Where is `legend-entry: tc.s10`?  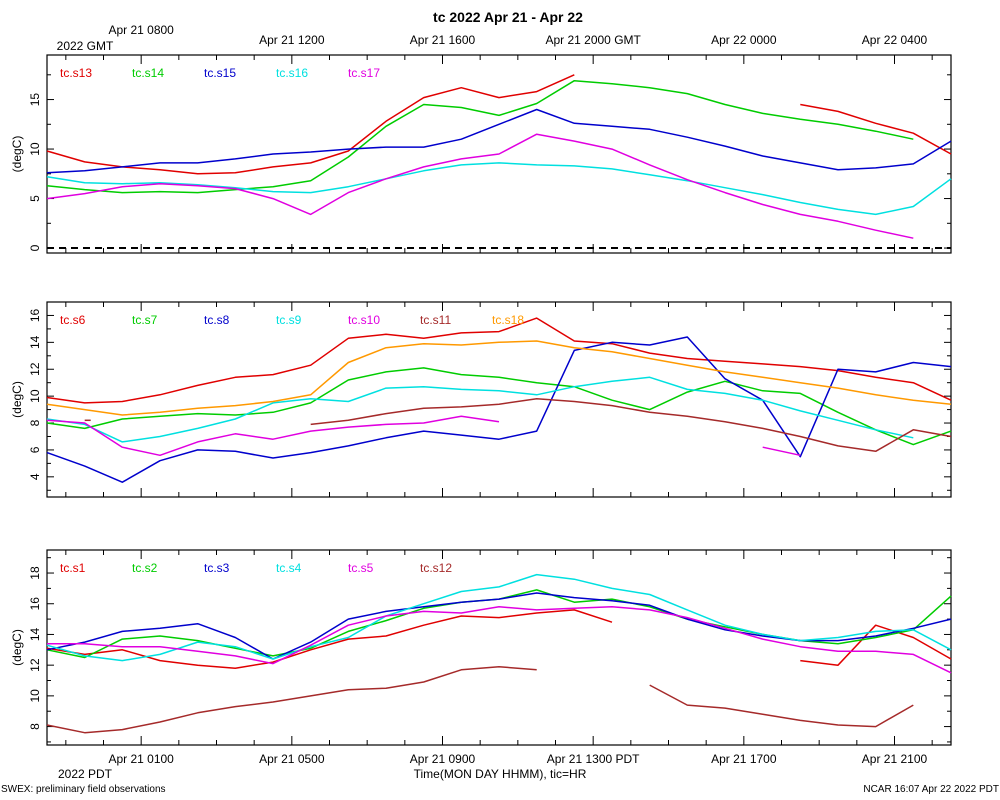
legend-entry: tc.s10 is located at coordinates (364, 320).